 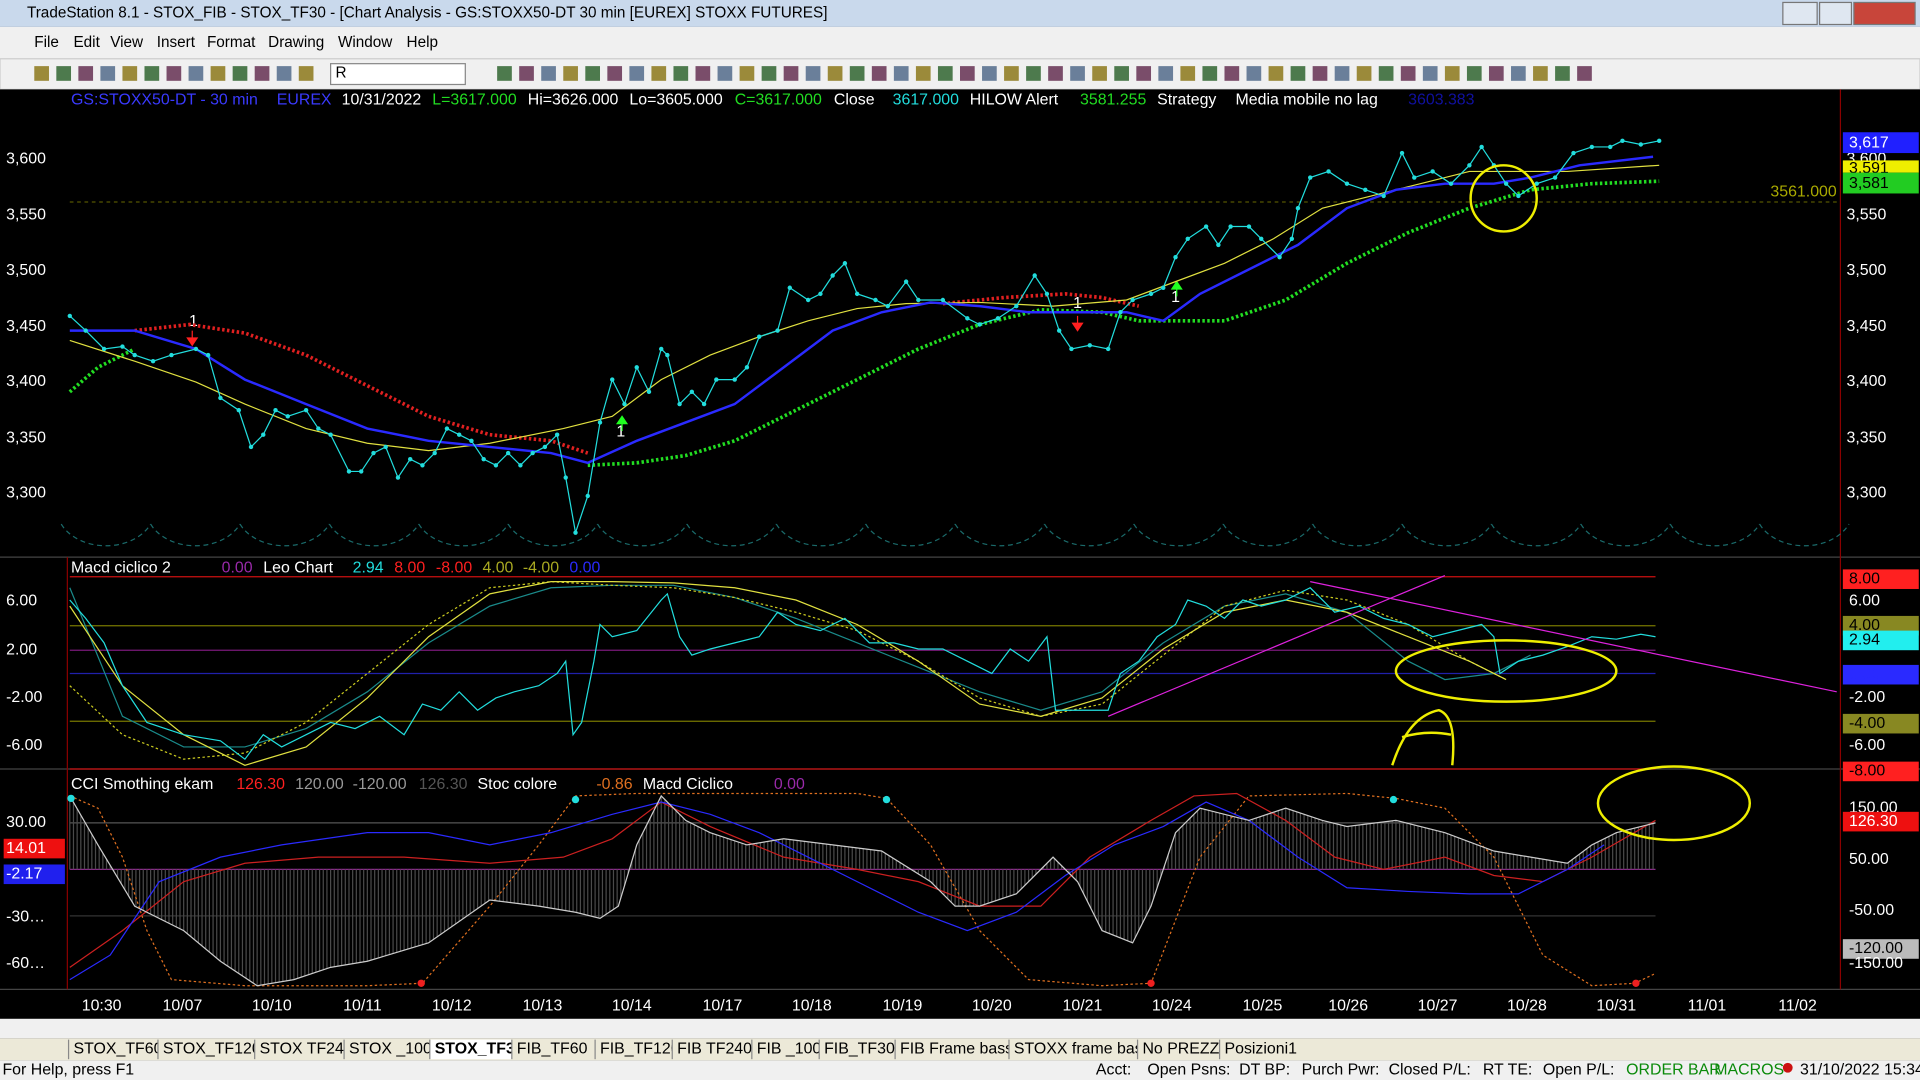 What do you see at coordinates (398, 74) in the screenshot?
I see `symbol-field` at bounding box center [398, 74].